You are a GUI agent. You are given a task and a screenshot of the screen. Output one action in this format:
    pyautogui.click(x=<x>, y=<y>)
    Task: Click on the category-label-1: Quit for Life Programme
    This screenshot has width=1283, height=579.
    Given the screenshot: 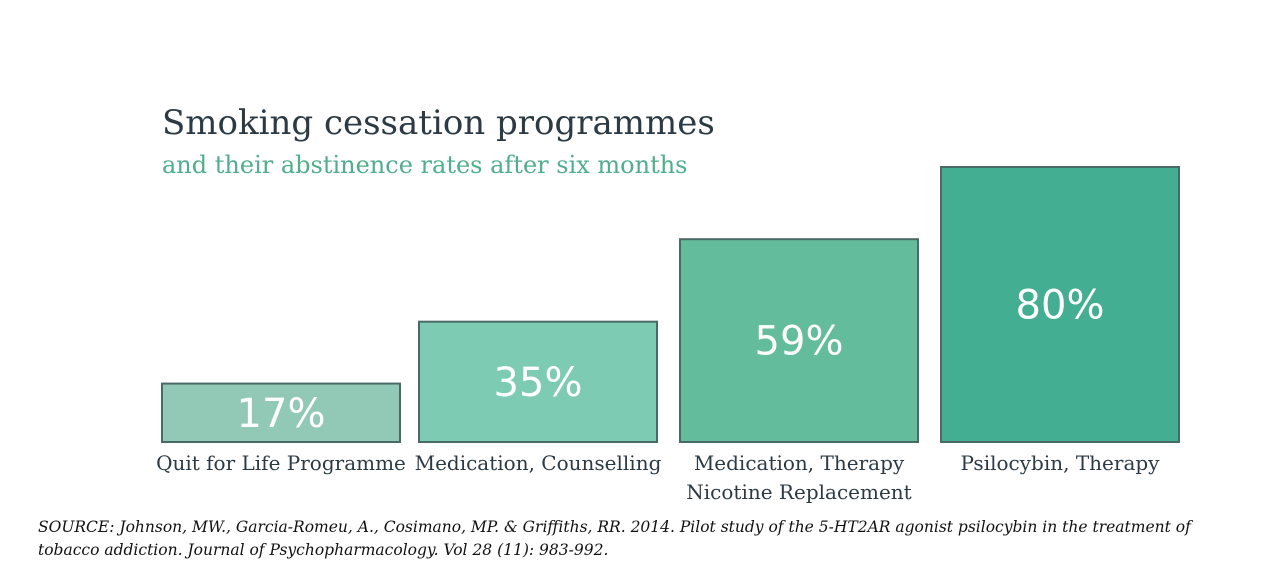 What is the action you would take?
    pyautogui.click(x=281, y=463)
    